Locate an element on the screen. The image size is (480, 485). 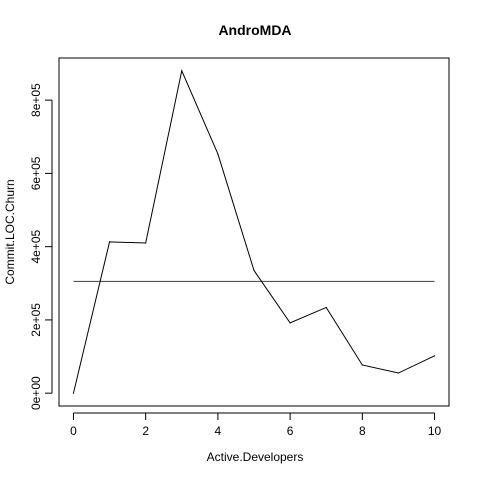
y-tick-label: 8e+05 is located at coordinates (36, 100).